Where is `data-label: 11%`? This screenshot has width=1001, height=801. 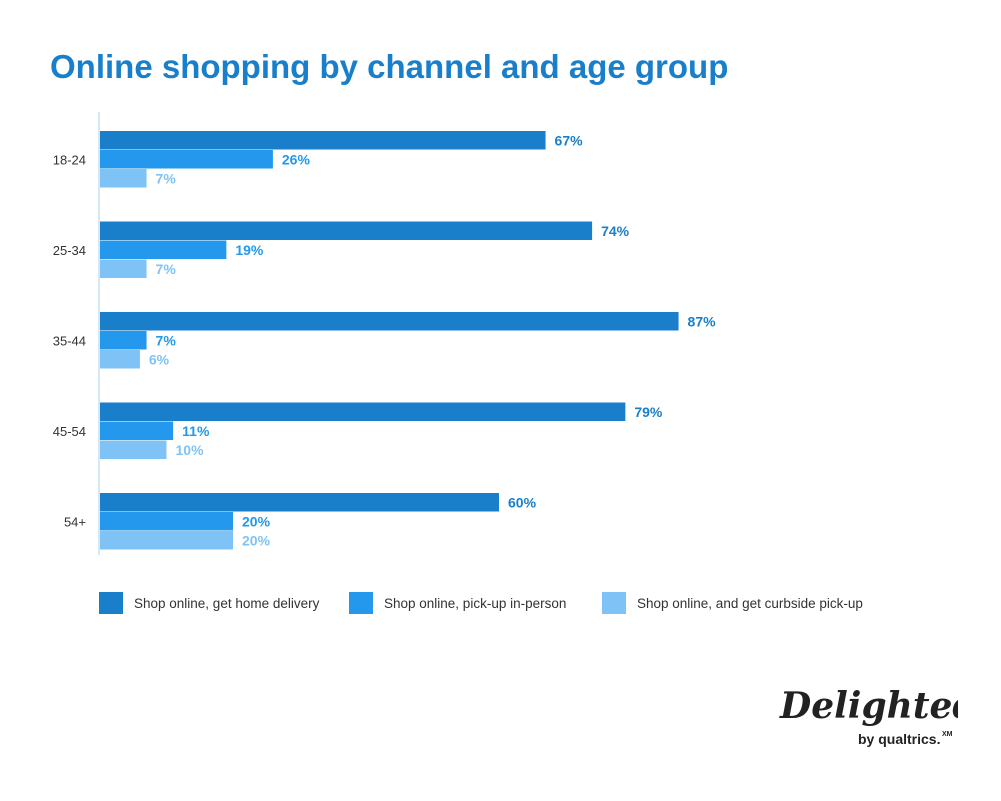
data-label: 11% is located at coordinates (196, 431).